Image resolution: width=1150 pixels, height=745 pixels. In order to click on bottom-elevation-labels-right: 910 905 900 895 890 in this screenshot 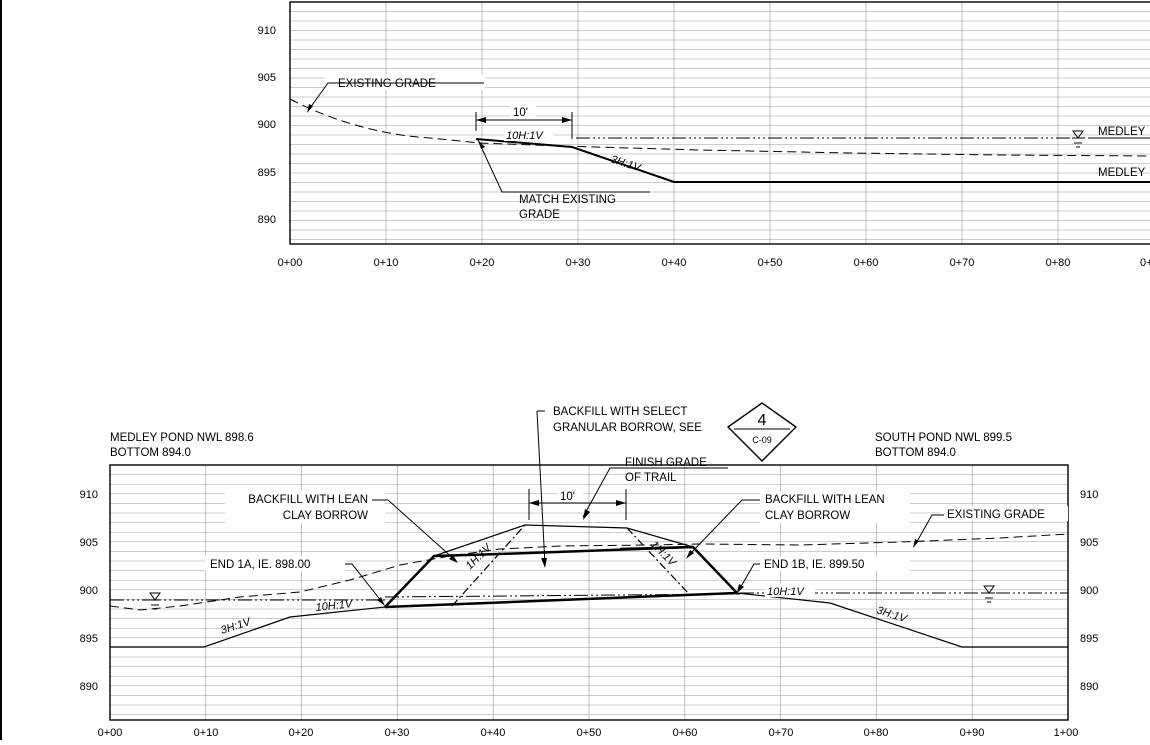, I will do `click(1089, 591)`.